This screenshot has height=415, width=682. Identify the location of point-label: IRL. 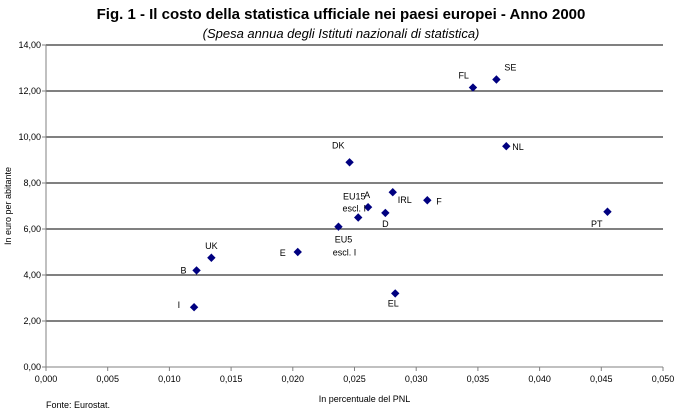
(405, 200).